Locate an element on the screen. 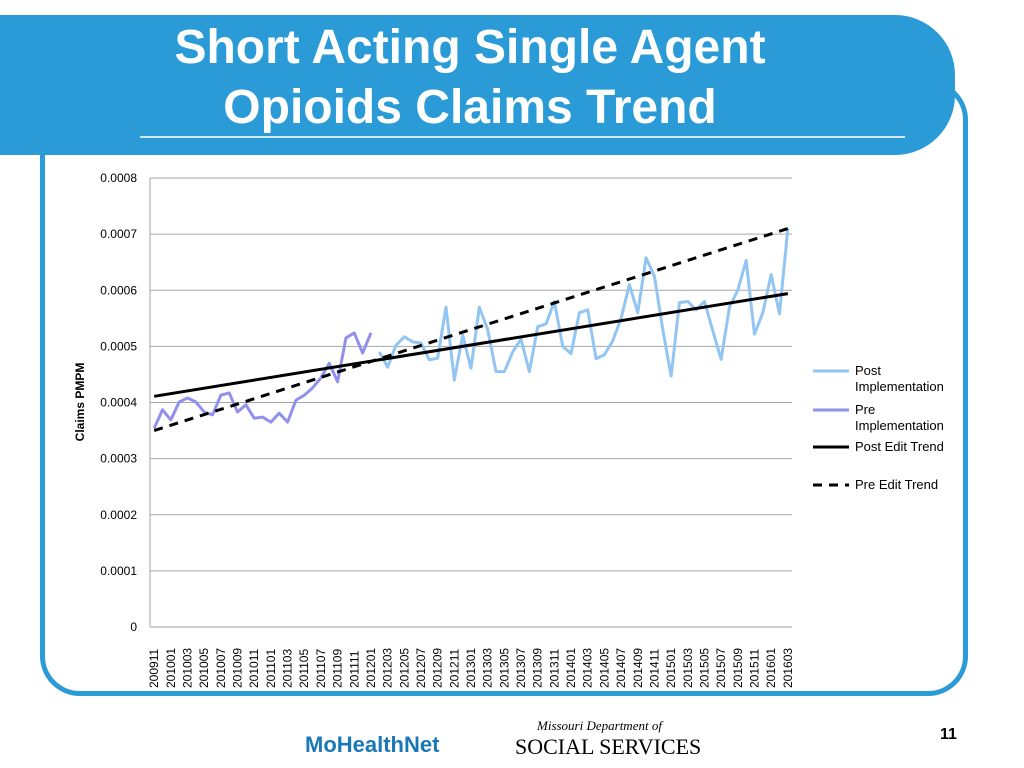  series-line-pre-implementation is located at coordinates (262, 380).